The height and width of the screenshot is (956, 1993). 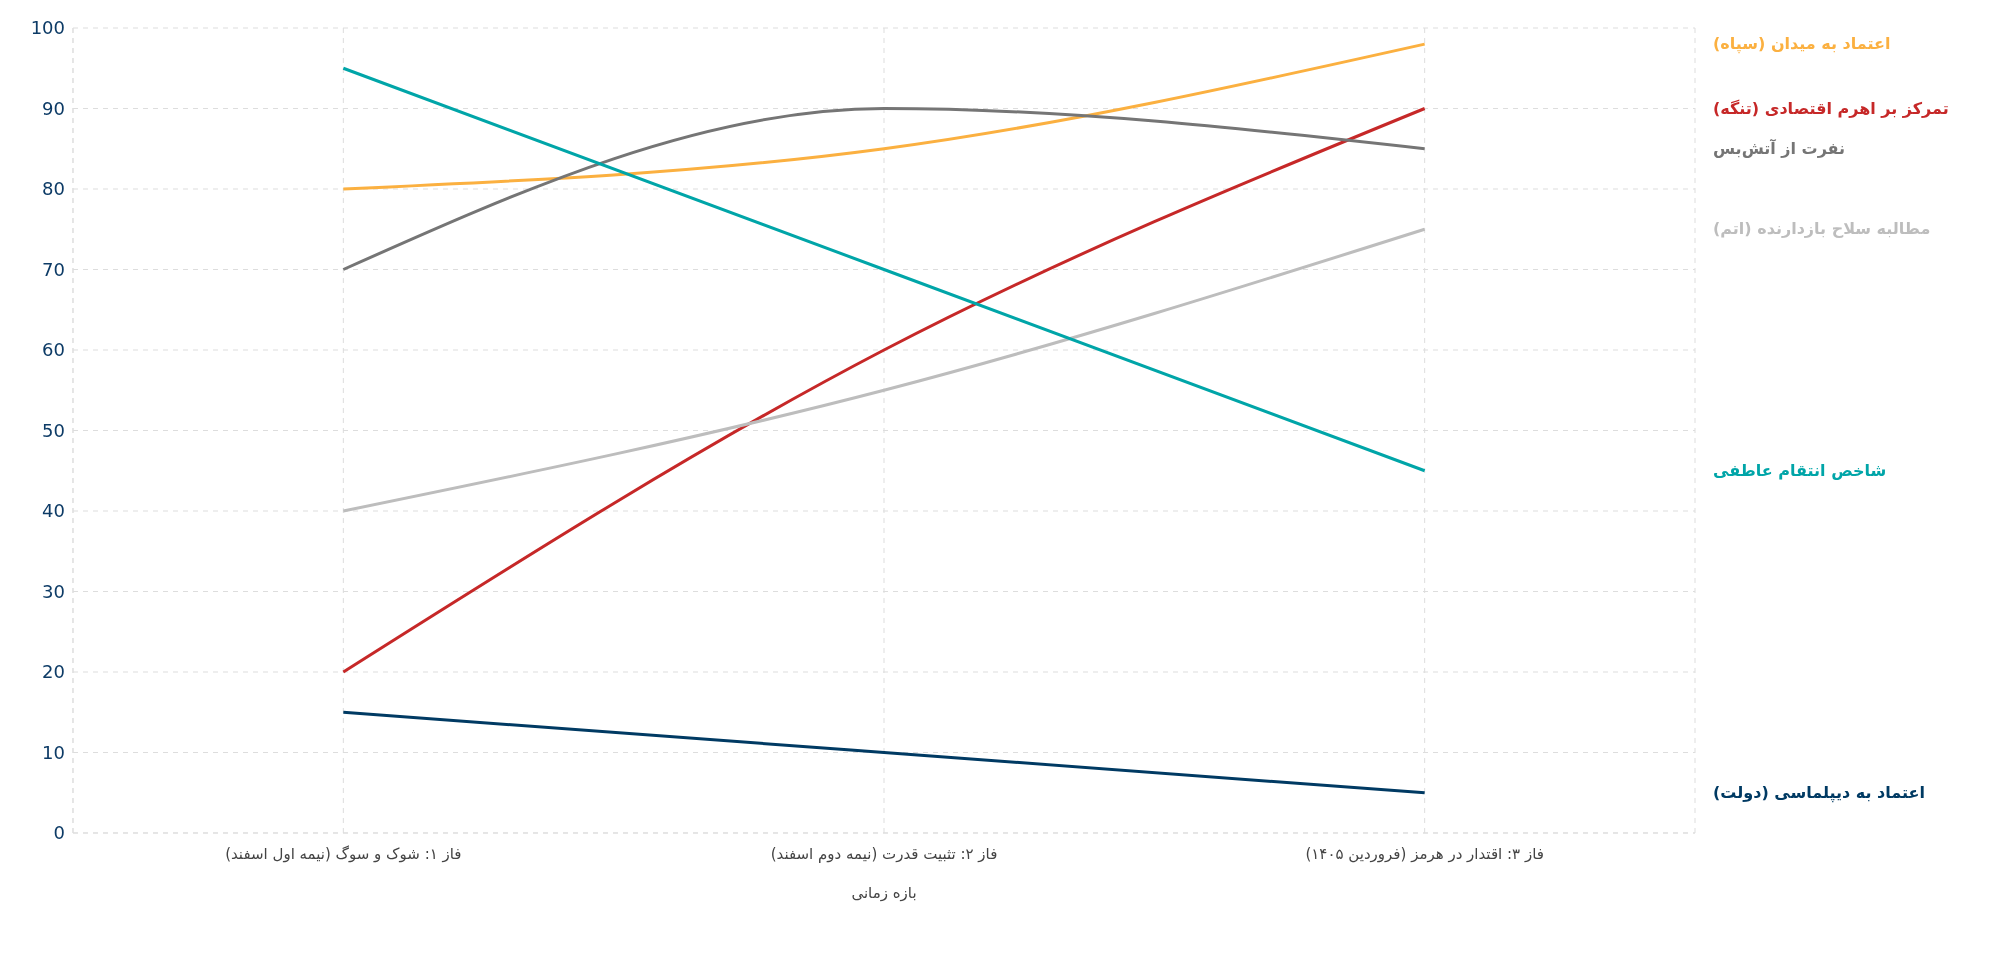 What do you see at coordinates (884, 893) in the screenshot?
I see `x-axis-title: بازه زمانی` at bounding box center [884, 893].